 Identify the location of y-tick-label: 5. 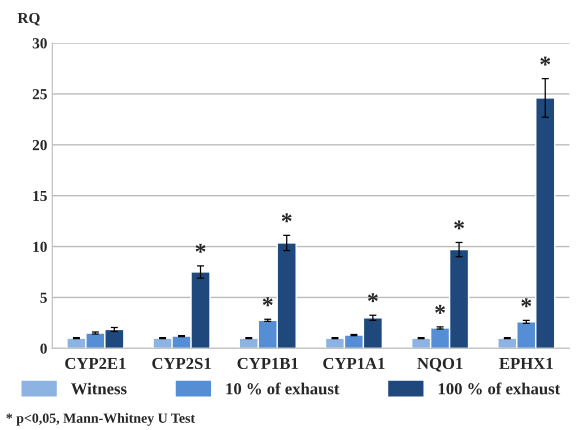
(43, 297).